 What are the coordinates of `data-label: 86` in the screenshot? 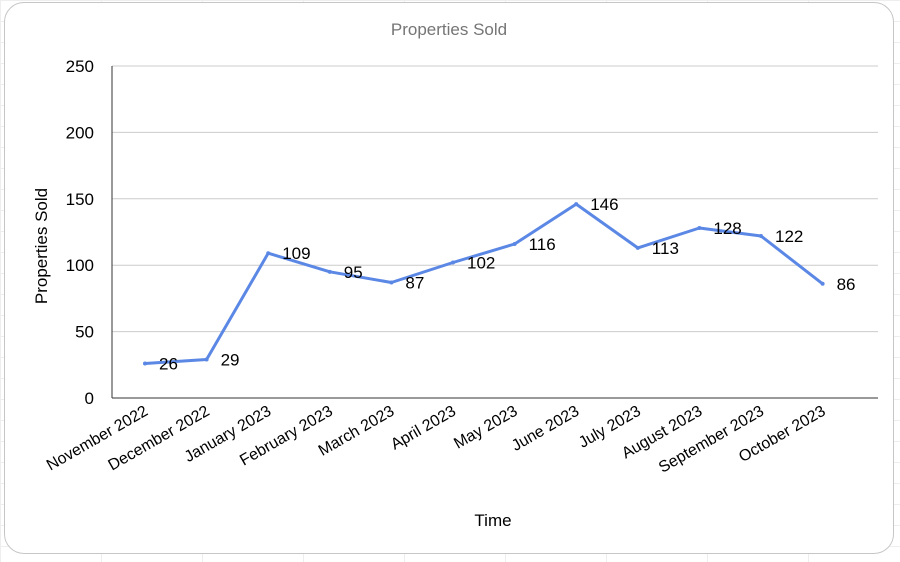 It's located at (846, 284).